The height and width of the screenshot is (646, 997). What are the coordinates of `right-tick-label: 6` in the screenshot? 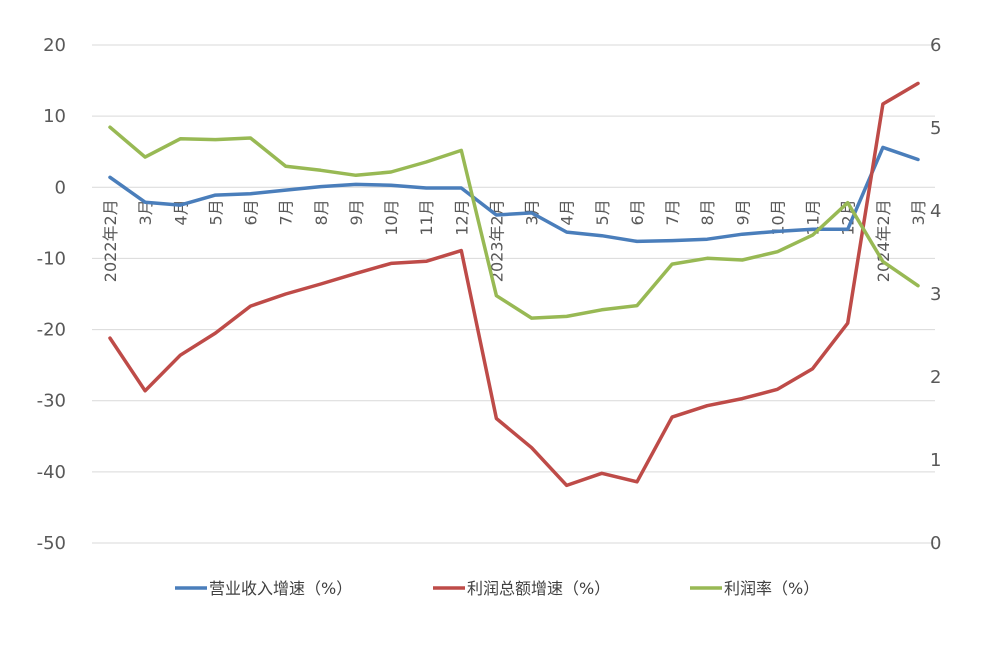 It's located at (935, 45).